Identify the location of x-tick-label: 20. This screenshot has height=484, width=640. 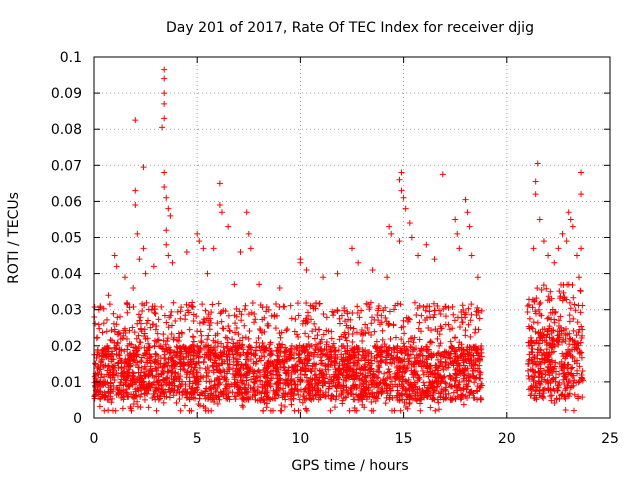
(507, 439).